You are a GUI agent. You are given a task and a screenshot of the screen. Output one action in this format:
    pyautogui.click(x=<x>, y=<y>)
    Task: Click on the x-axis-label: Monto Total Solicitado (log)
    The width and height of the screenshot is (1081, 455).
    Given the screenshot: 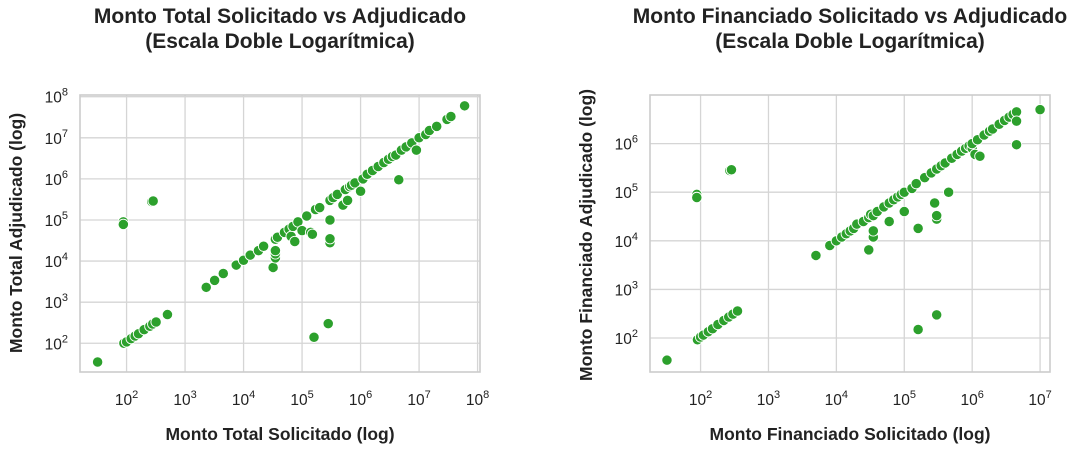 What is the action you would take?
    pyautogui.click(x=279, y=434)
    